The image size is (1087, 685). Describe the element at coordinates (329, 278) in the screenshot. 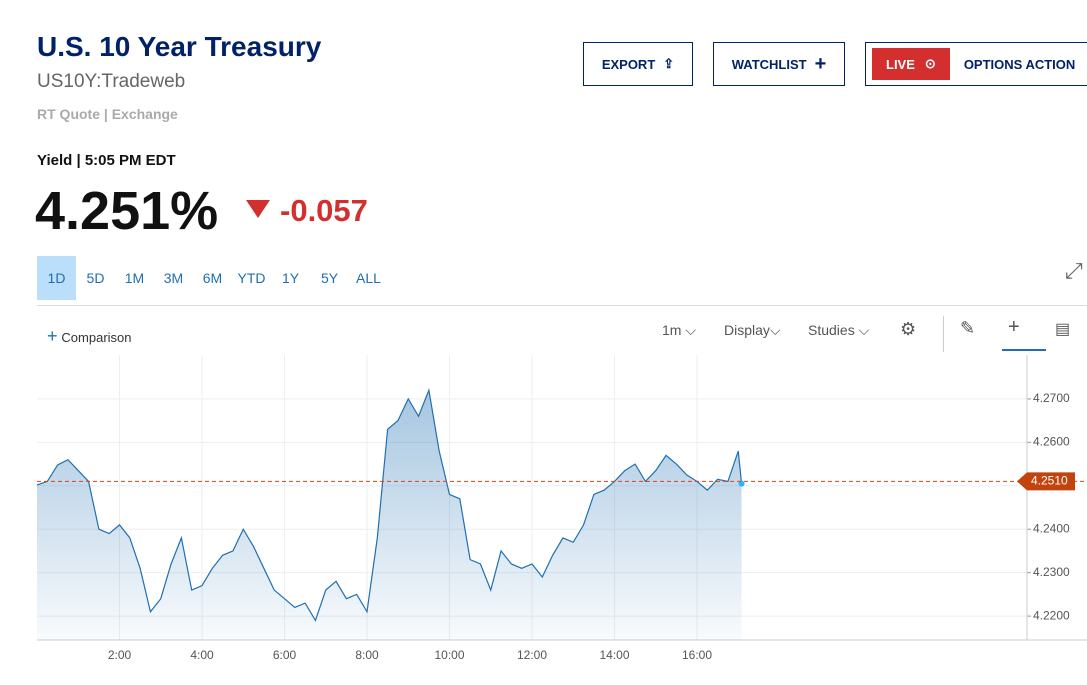

I see `range-tab: 5Y` at that location.